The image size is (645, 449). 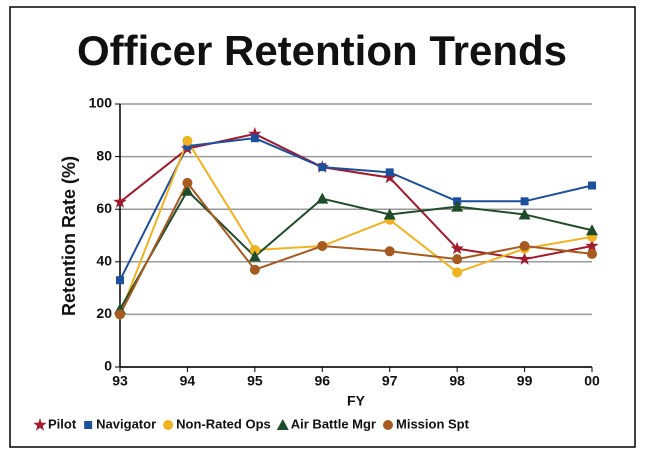 What do you see at coordinates (322, 381) in the screenshot?
I see `x-tick-label: 96` at bounding box center [322, 381].